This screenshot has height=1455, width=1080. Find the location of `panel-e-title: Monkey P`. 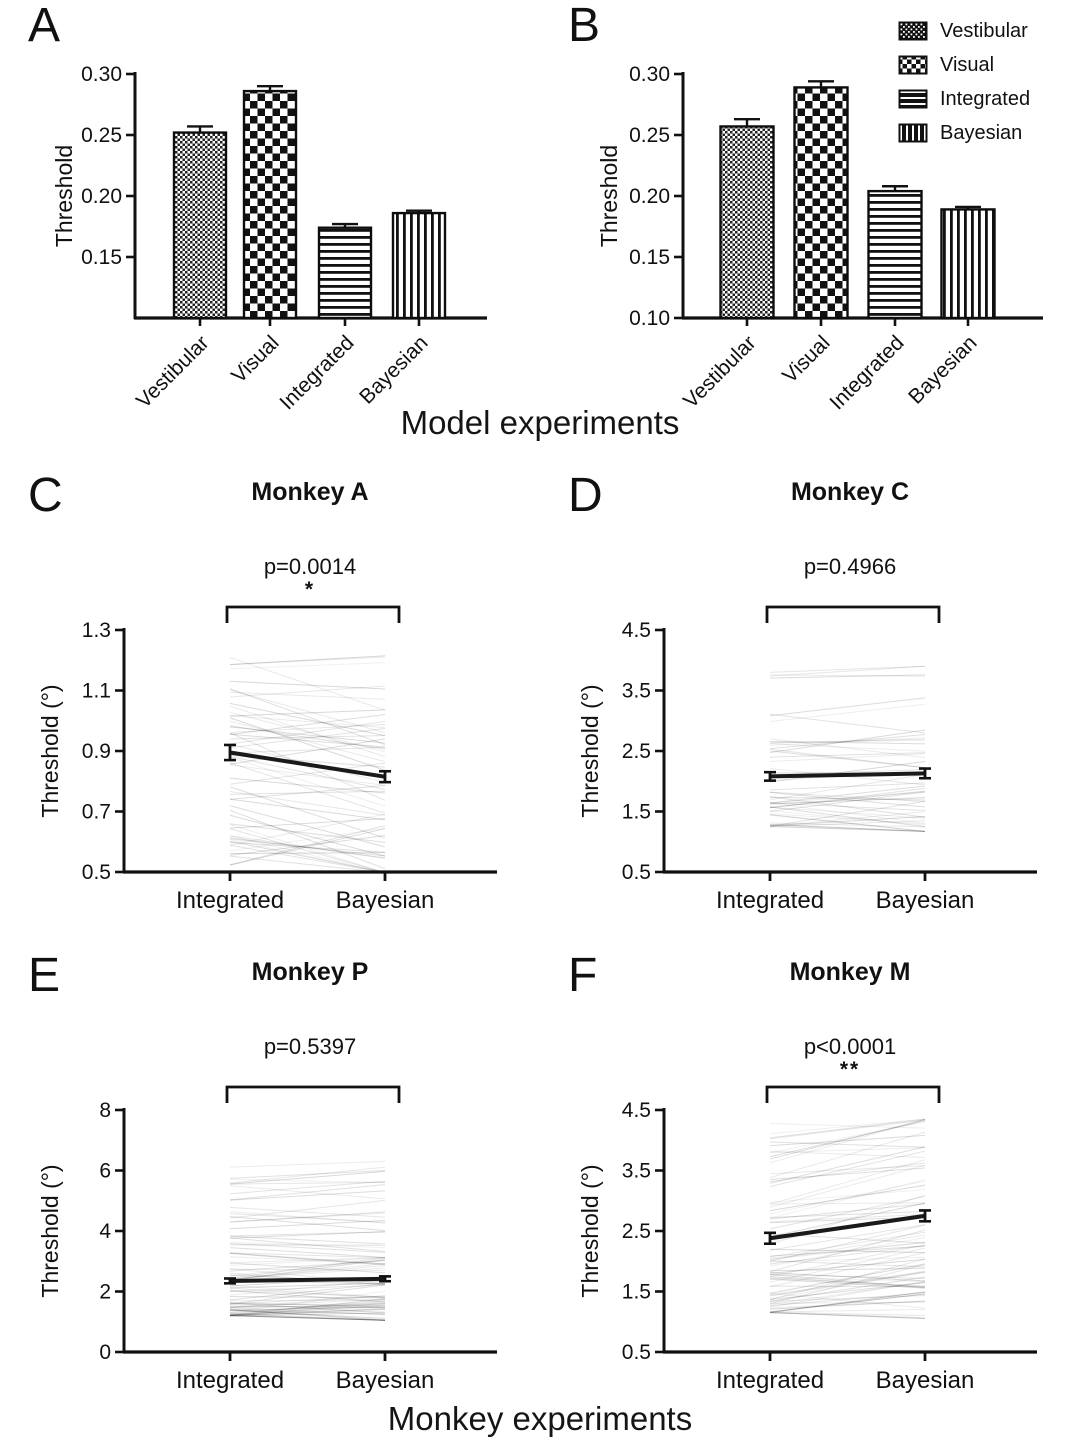

panel-e-title: Monkey P is located at coordinates (310, 972).